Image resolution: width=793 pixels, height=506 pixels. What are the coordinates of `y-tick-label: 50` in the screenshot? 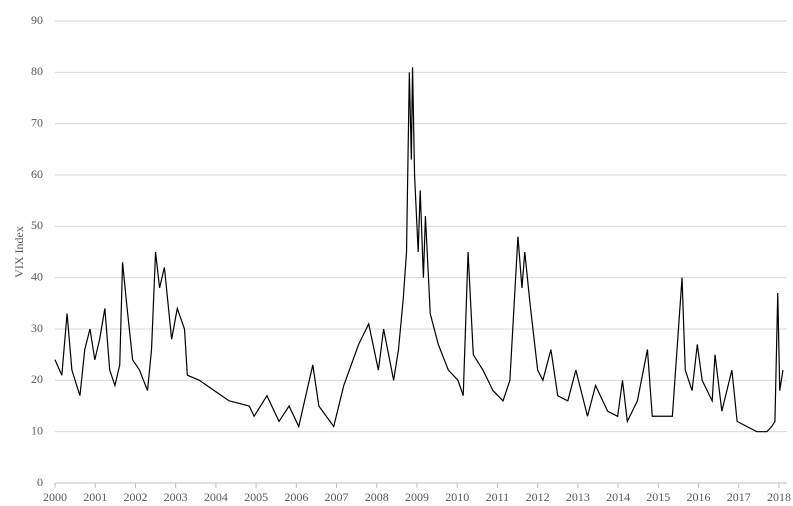 It's located at (37, 225).